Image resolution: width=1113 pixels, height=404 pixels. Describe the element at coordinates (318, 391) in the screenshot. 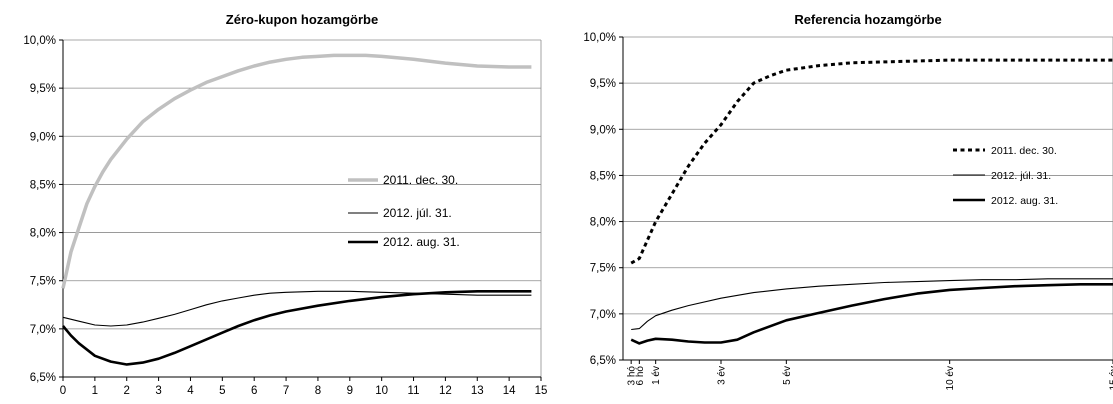

I see `x-tick-label: 8` at that location.